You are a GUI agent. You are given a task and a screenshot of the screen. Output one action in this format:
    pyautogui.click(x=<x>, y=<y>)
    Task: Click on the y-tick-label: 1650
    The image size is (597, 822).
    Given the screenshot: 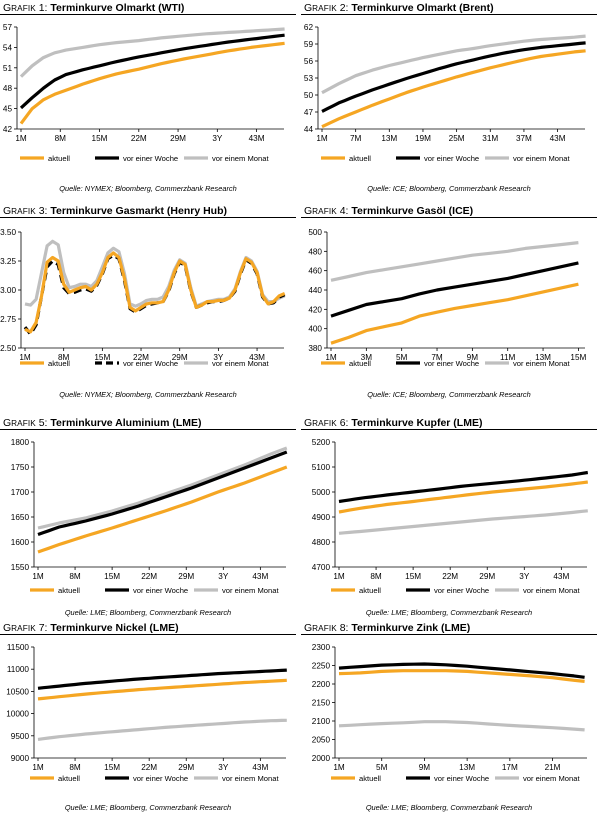 What is the action you would take?
    pyautogui.click(x=20, y=517)
    